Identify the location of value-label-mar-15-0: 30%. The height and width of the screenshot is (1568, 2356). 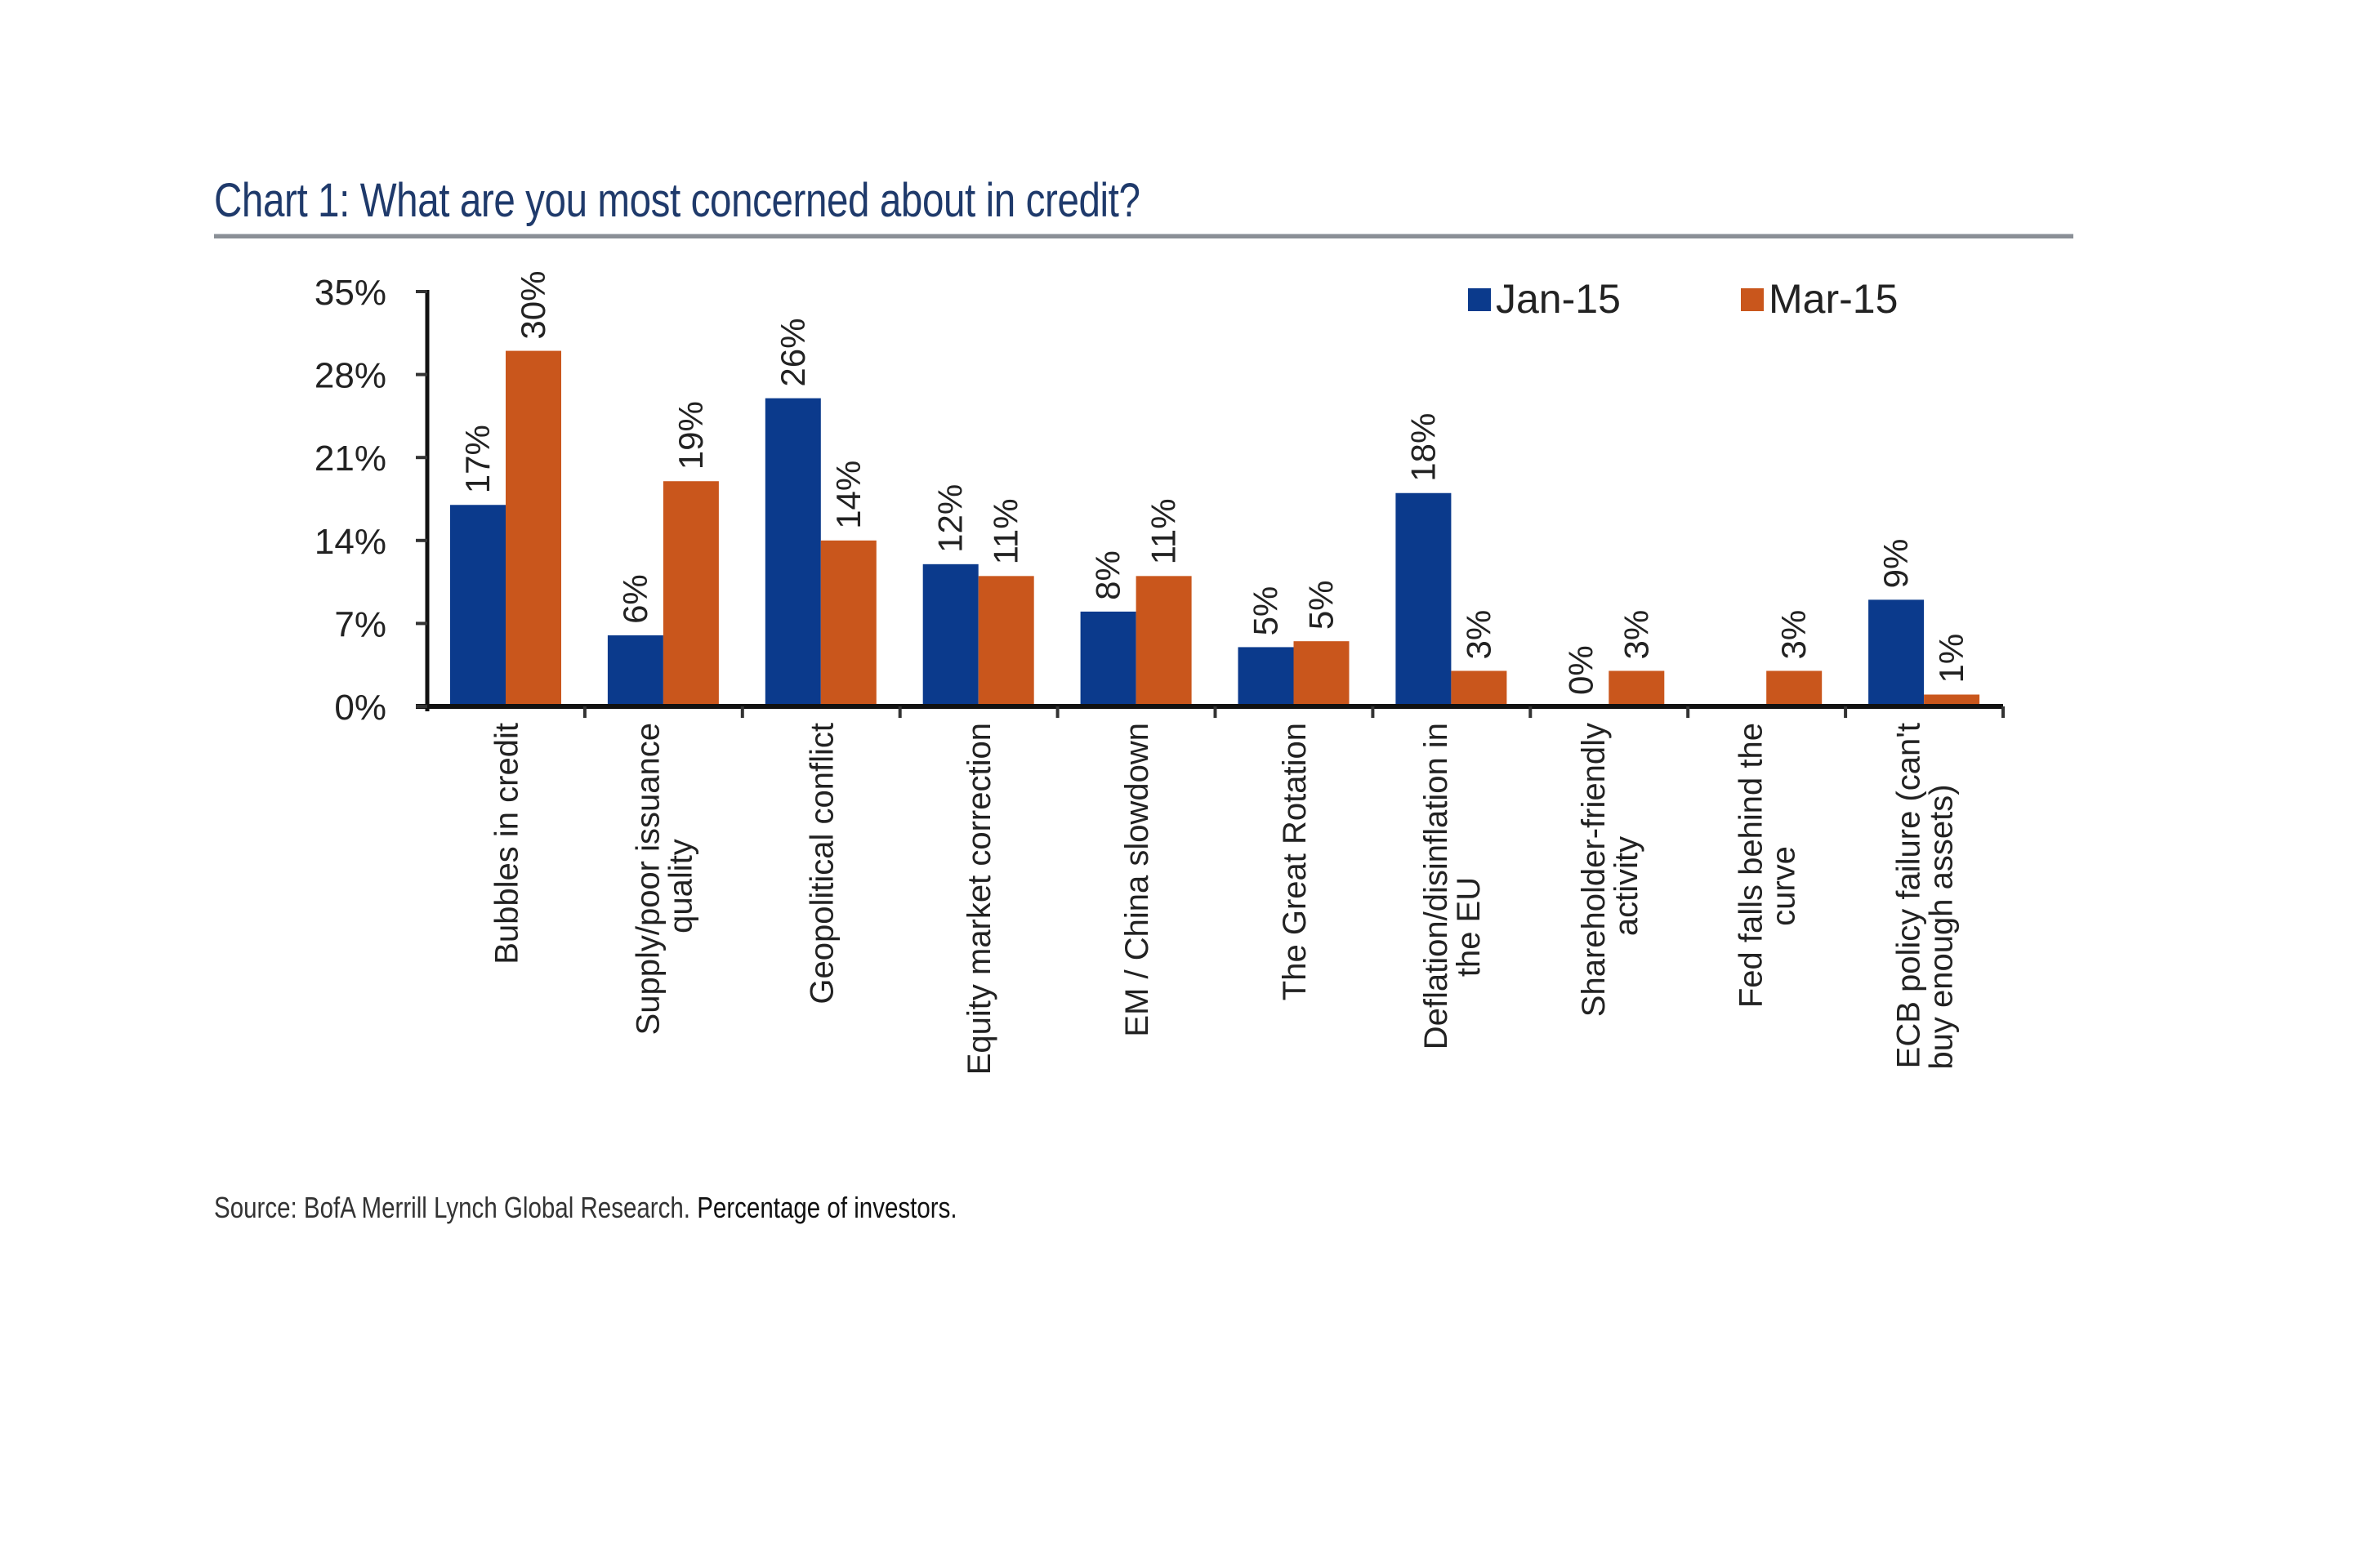
(533, 305).